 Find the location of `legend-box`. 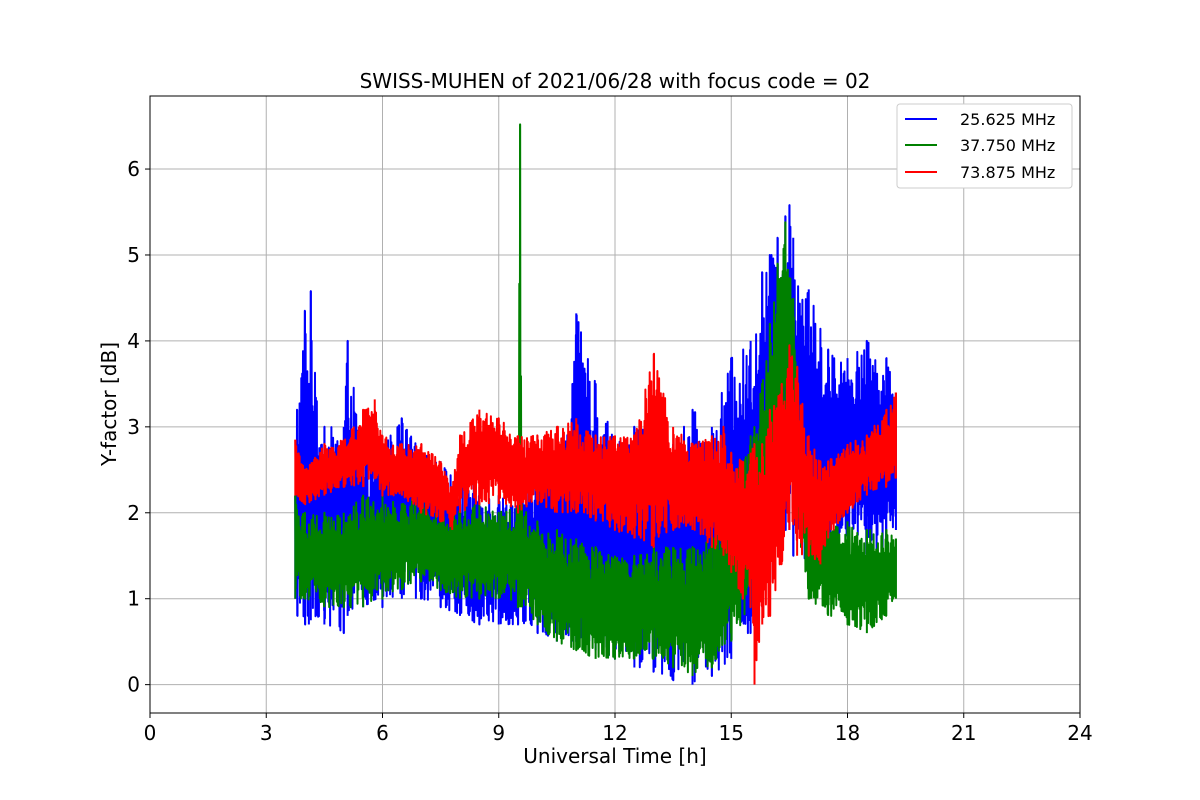

legend-box is located at coordinates (984, 146).